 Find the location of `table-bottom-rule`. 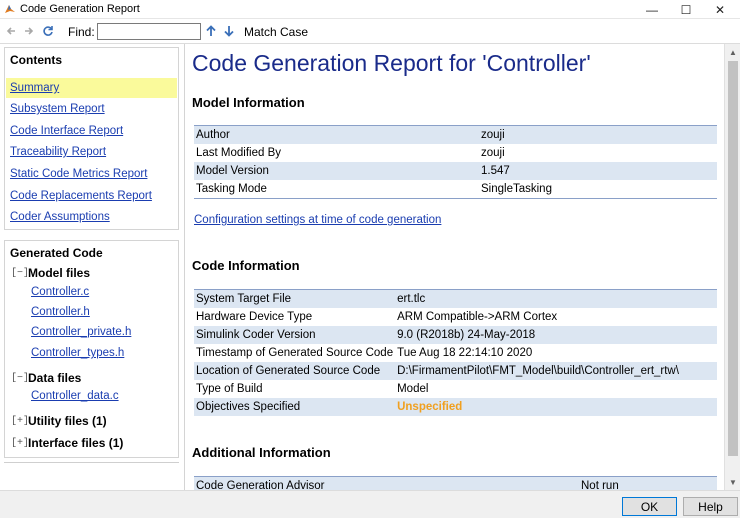

table-bottom-rule is located at coordinates (455, 198).